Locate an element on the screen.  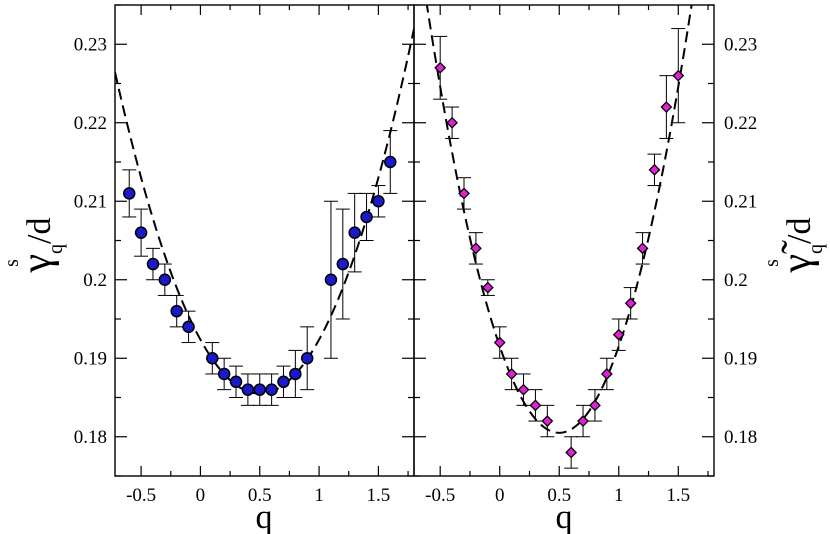
left-y-tick-label: 0.18 is located at coordinates (90, 437).